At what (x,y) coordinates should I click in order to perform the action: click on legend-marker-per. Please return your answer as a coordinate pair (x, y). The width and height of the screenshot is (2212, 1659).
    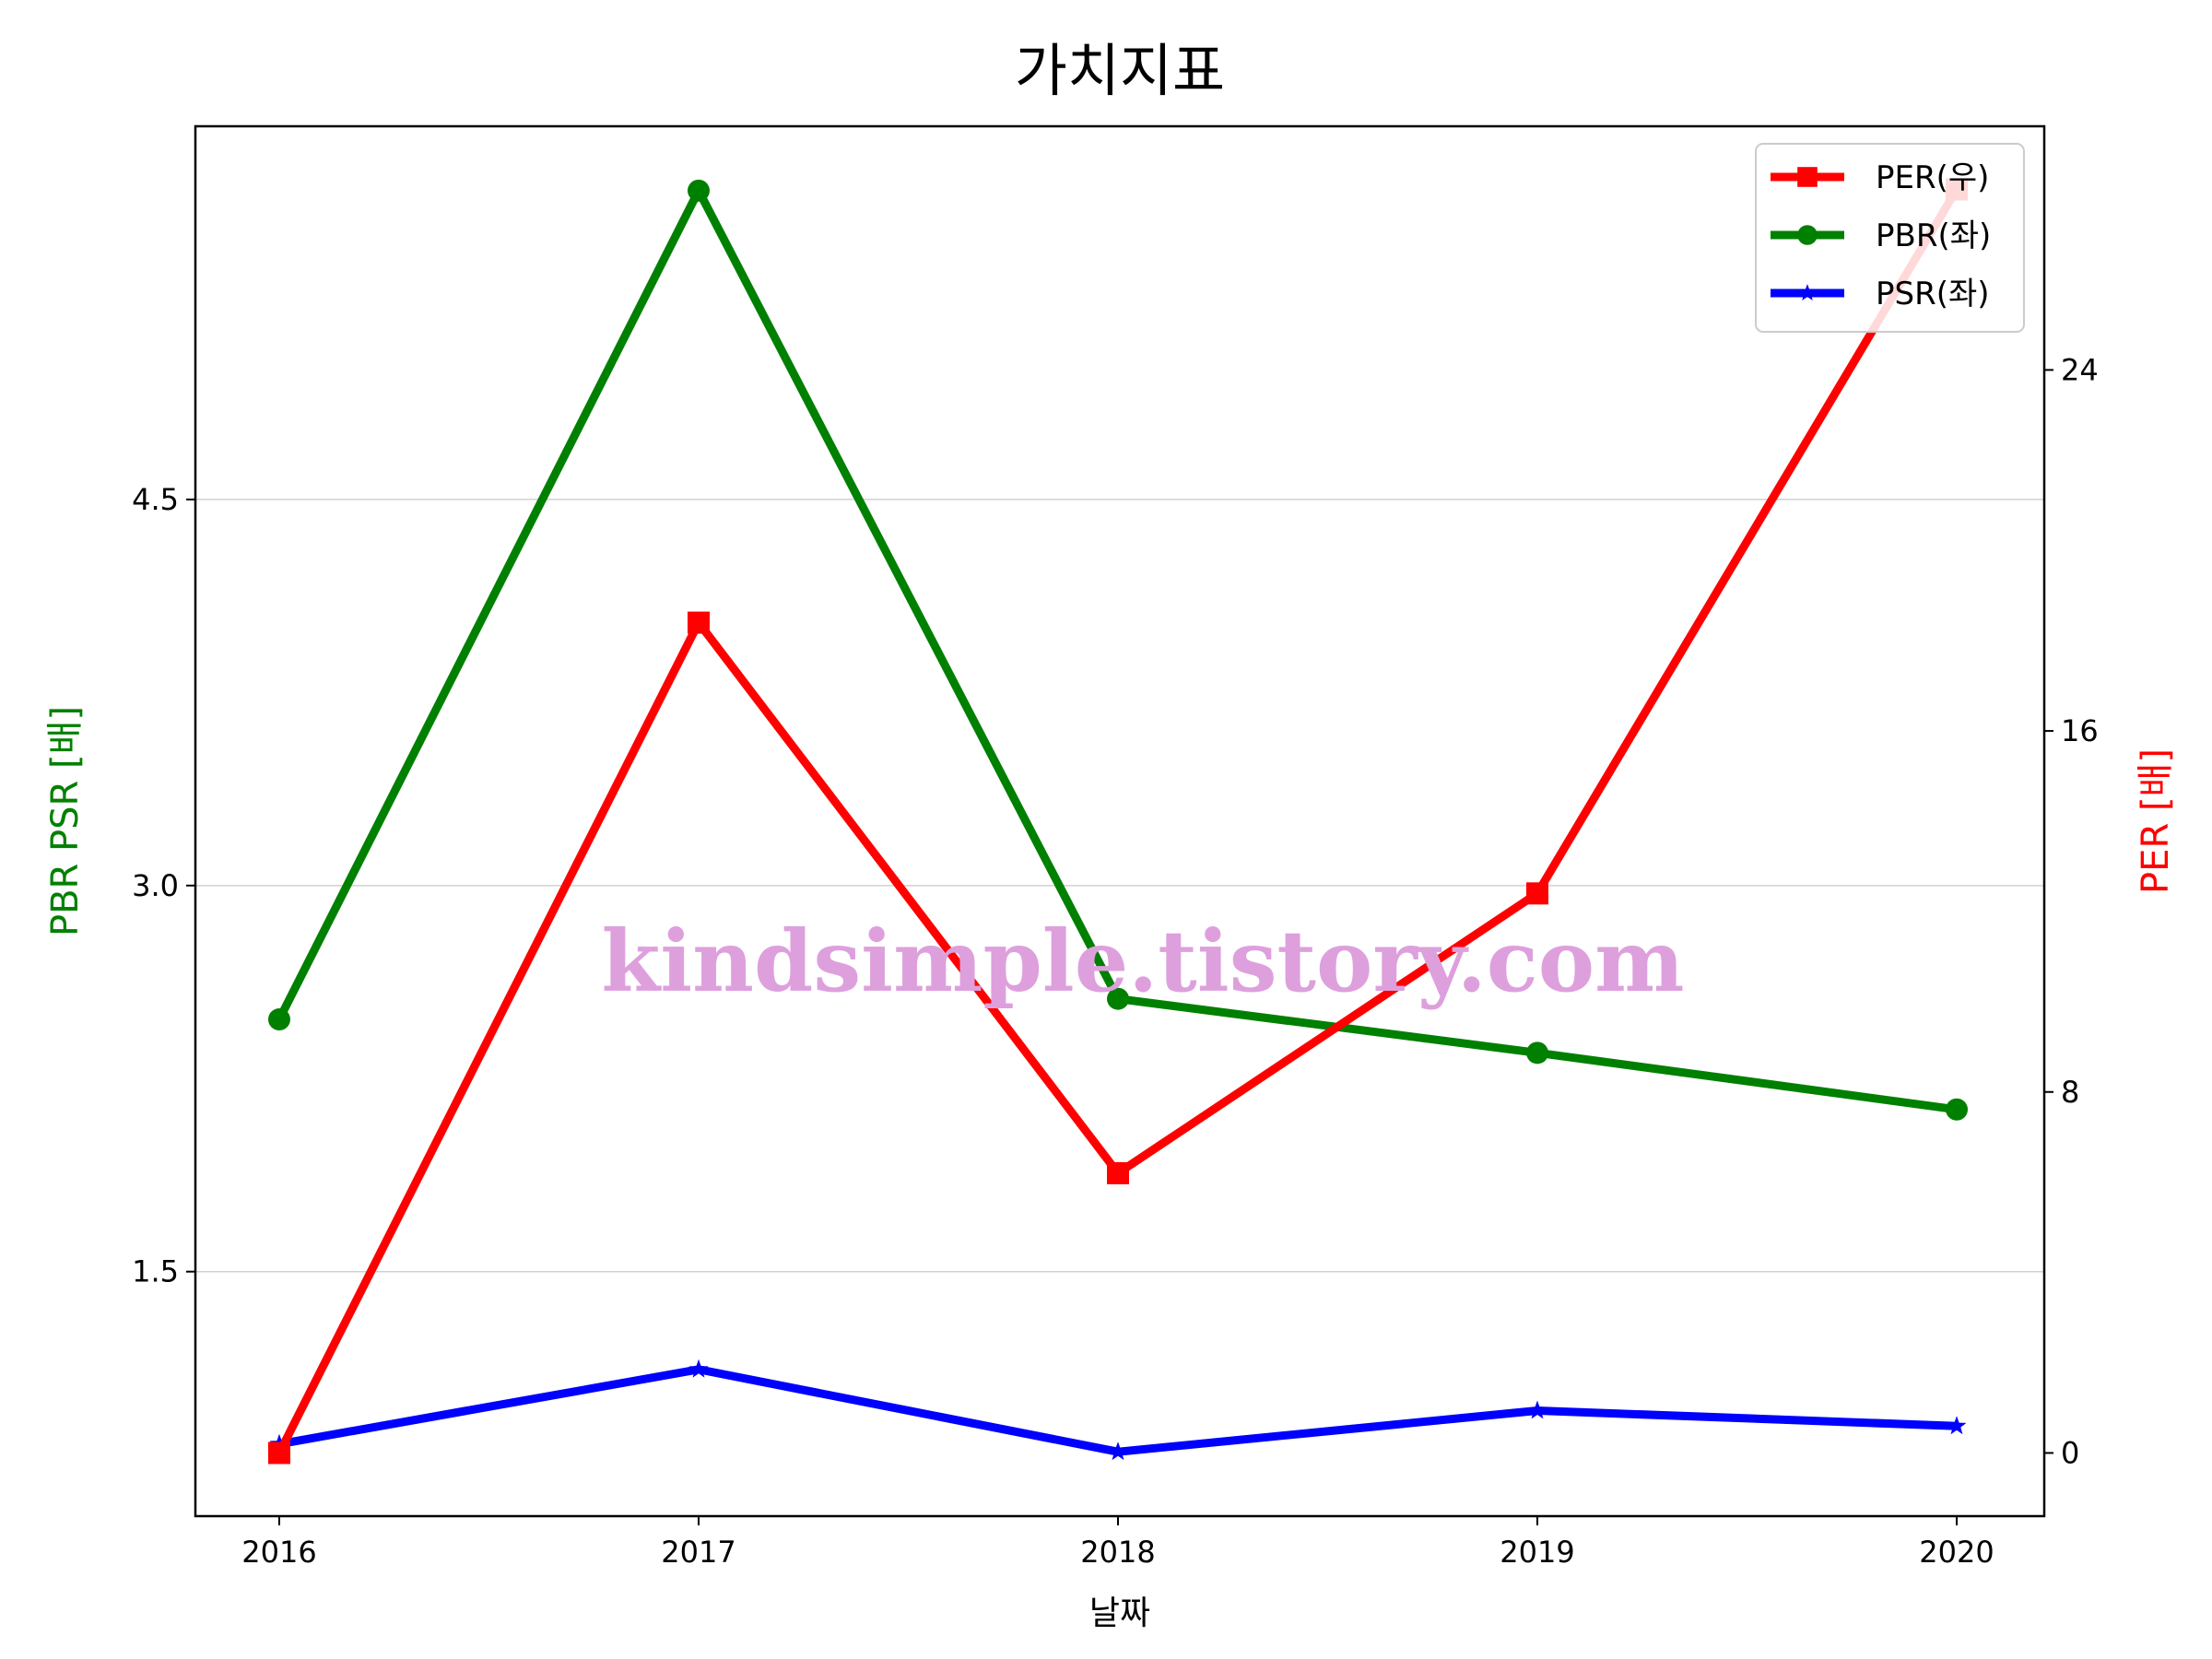
    Looking at the image, I should click on (1807, 177).